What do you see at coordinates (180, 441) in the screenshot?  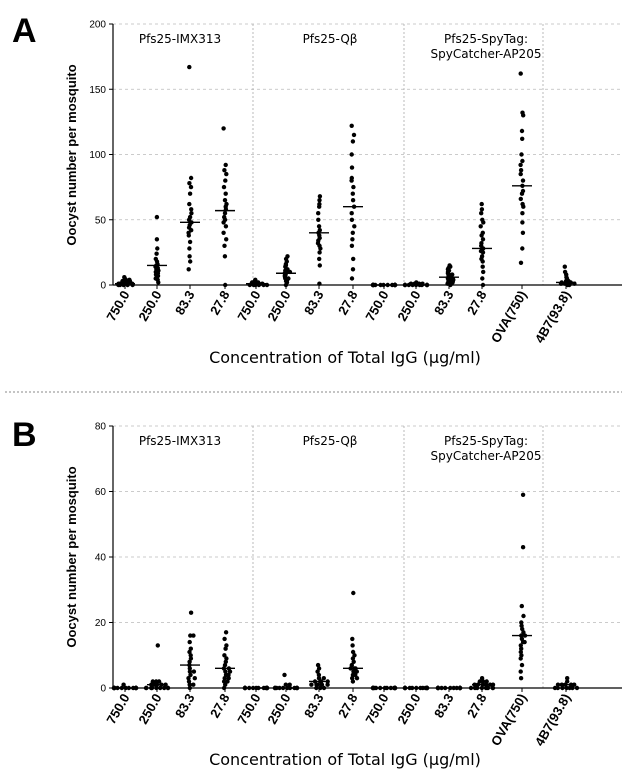 I see `group-label: Pfs25-IMX313` at bounding box center [180, 441].